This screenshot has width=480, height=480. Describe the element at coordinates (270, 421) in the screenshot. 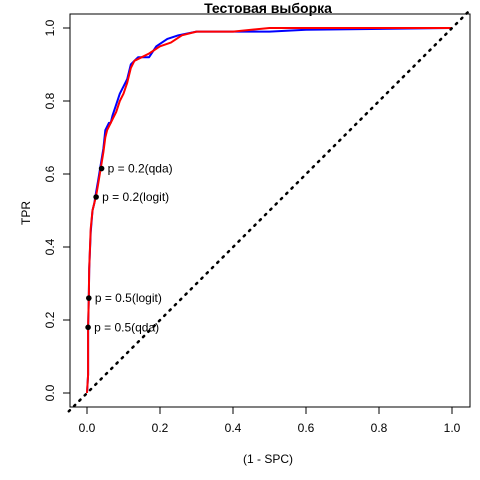

I see `x-axis: 0.0 0.2 0.4 0.6 0.8 1.0` at that location.